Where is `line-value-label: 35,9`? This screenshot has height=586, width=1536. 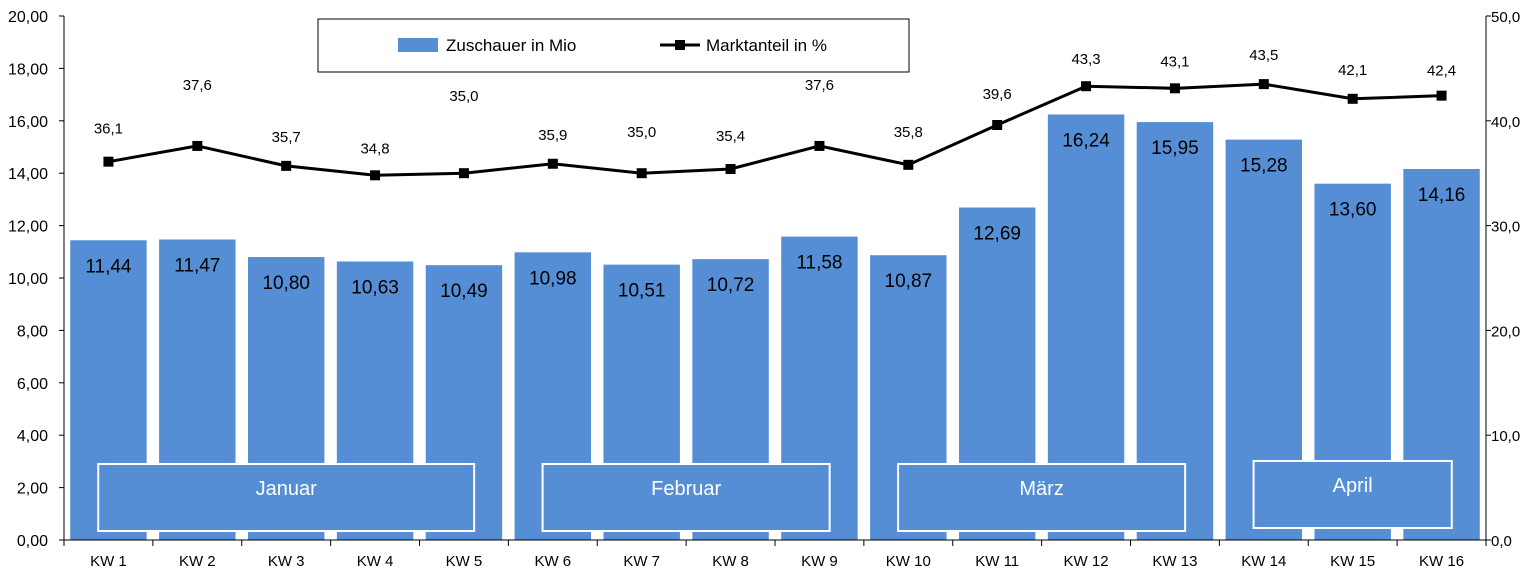
line-value-label: 35,9 is located at coordinates (552, 135).